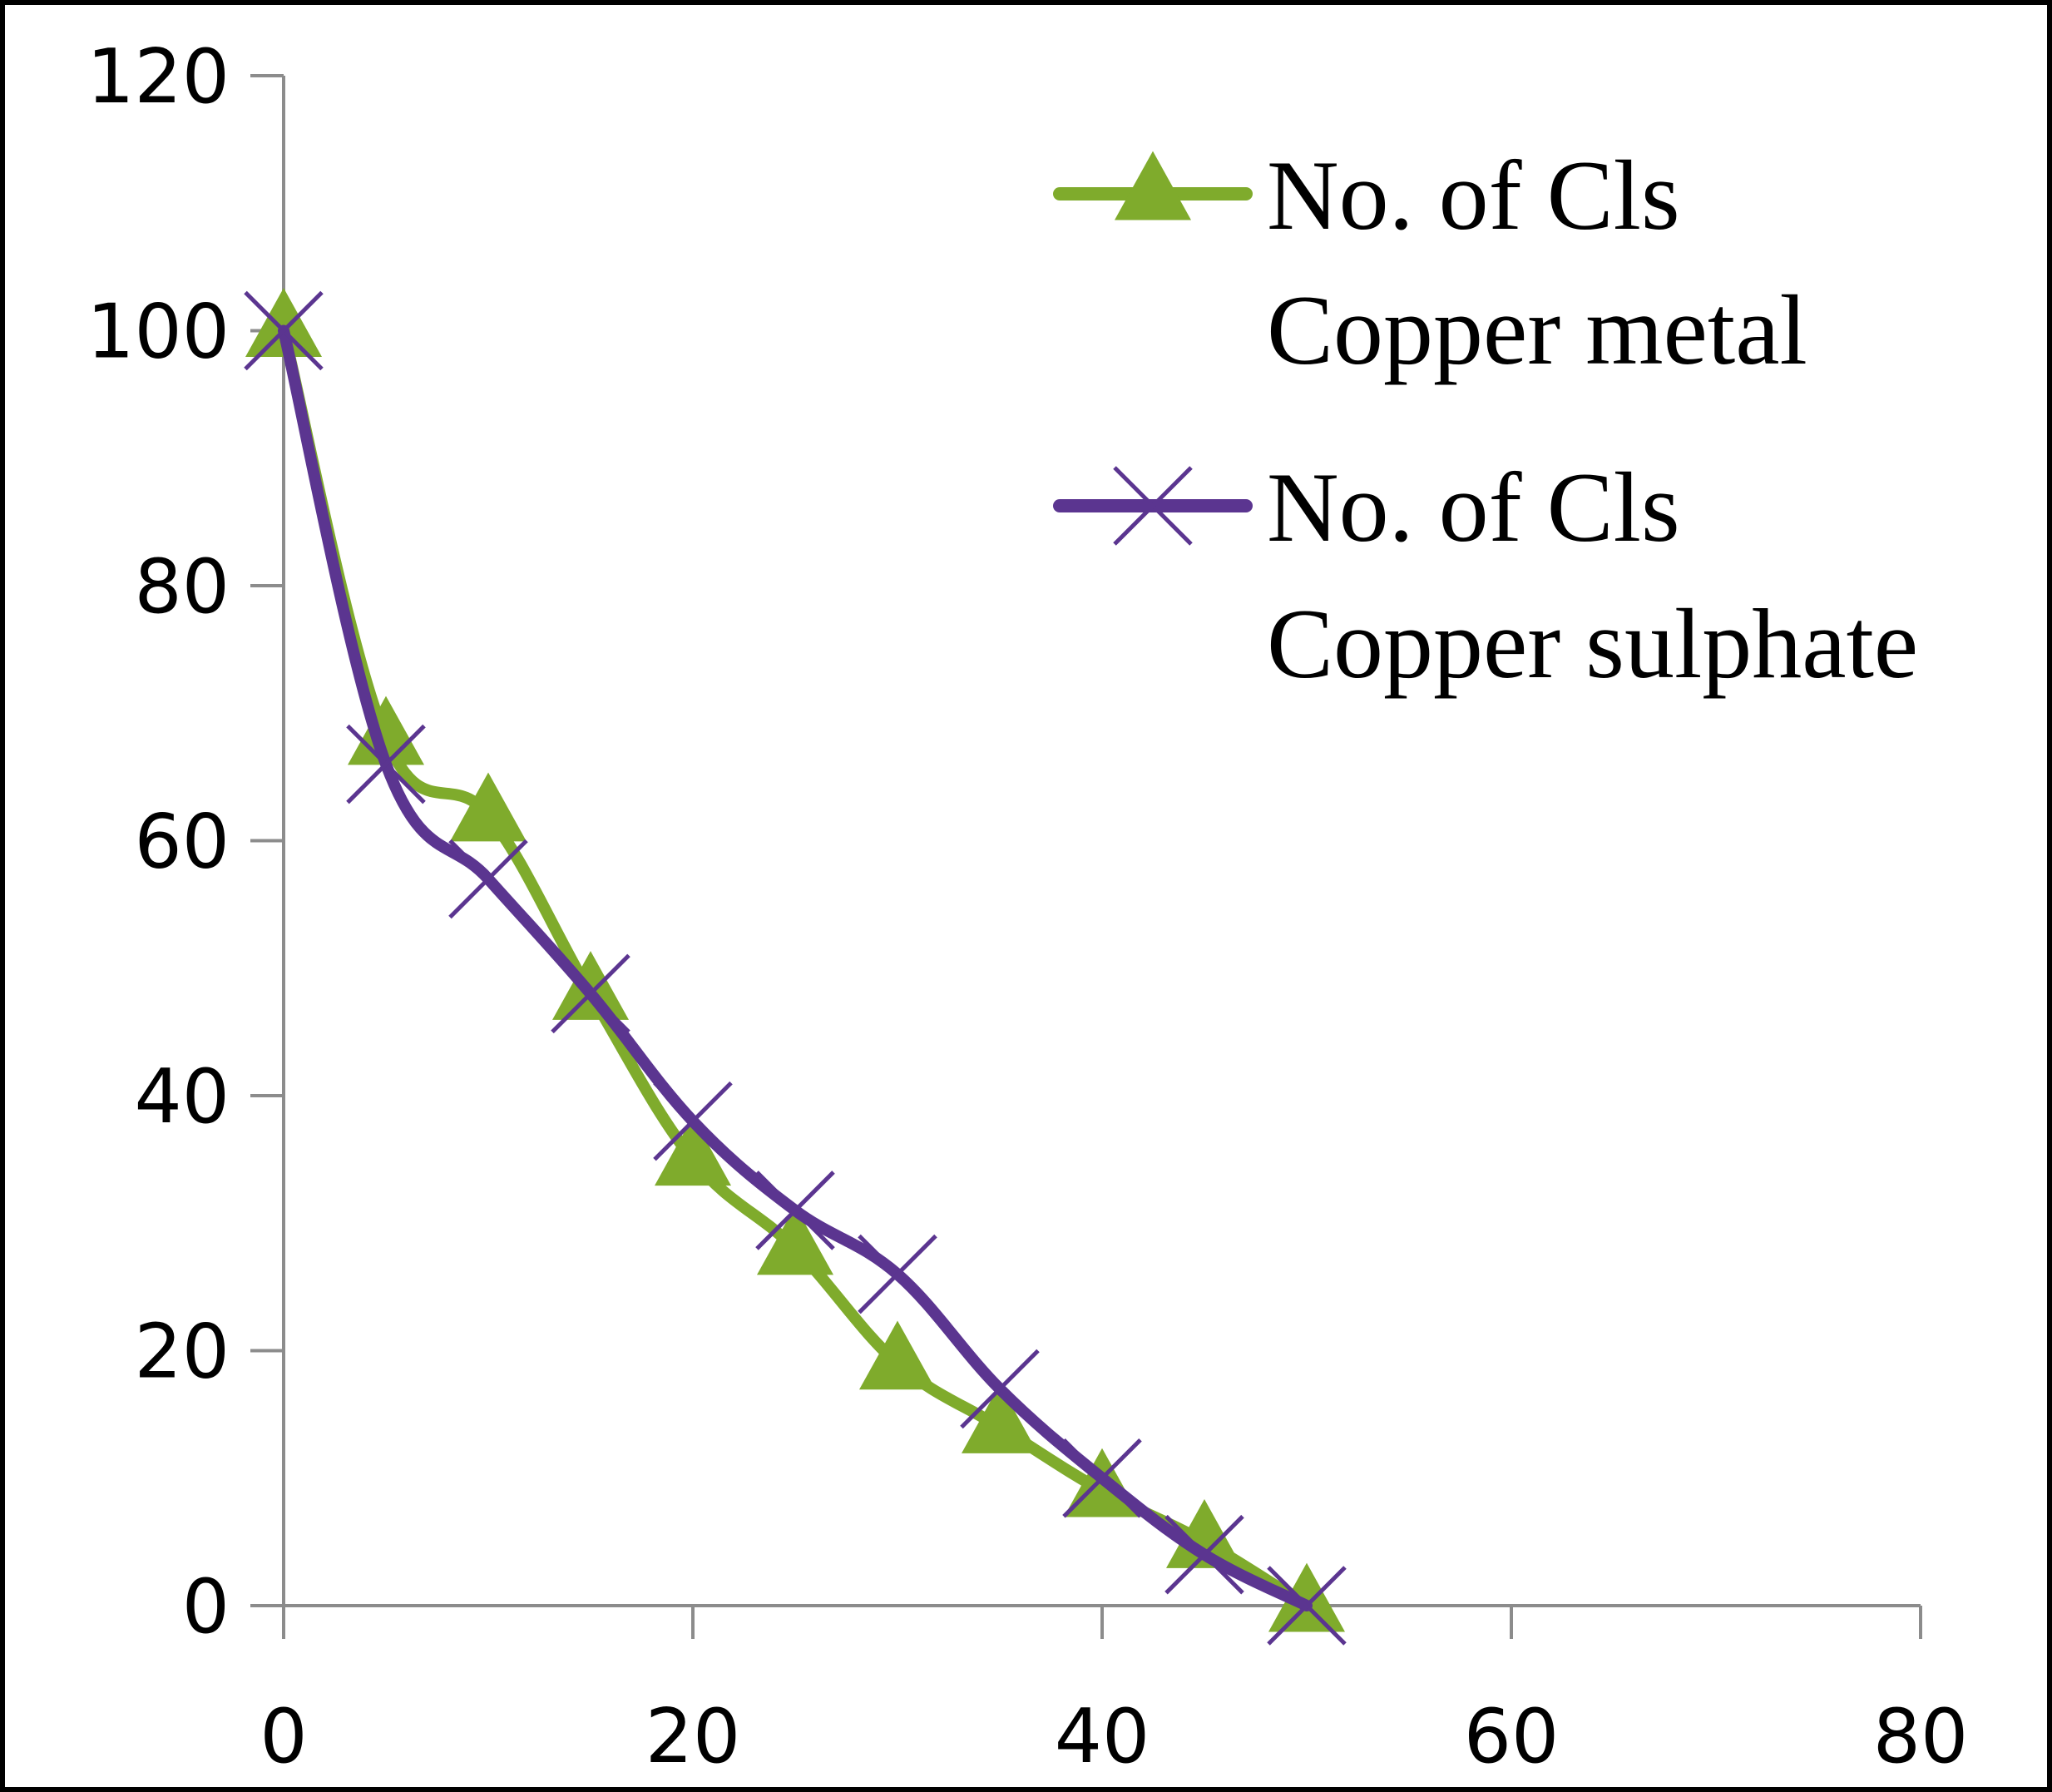 The width and height of the screenshot is (2052, 1792). What do you see at coordinates (158, 77) in the screenshot?
I see `y-tick-label: 120` at bounding box center [158, 77].